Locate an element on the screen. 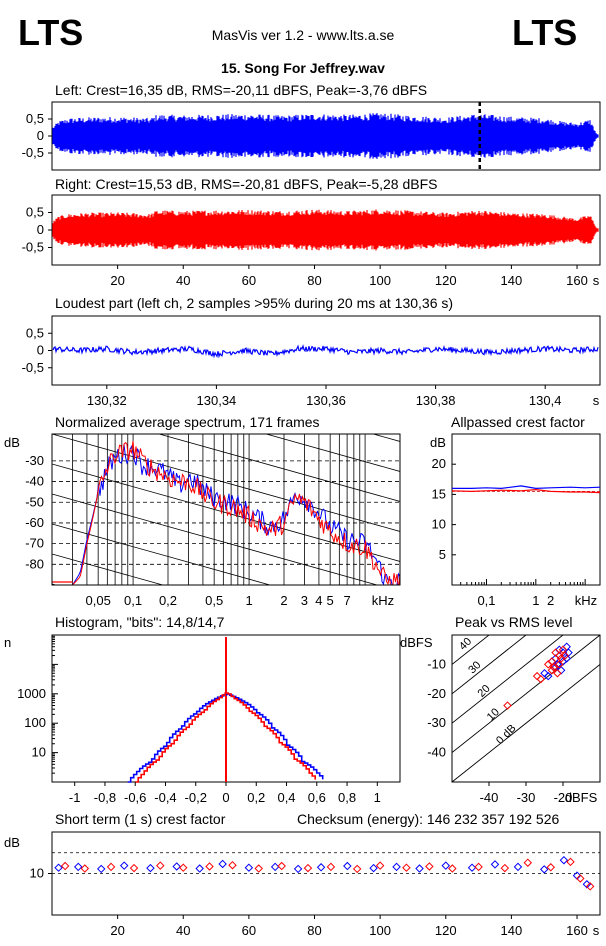  logo-left: LTS is located at coordinates (50, 32).